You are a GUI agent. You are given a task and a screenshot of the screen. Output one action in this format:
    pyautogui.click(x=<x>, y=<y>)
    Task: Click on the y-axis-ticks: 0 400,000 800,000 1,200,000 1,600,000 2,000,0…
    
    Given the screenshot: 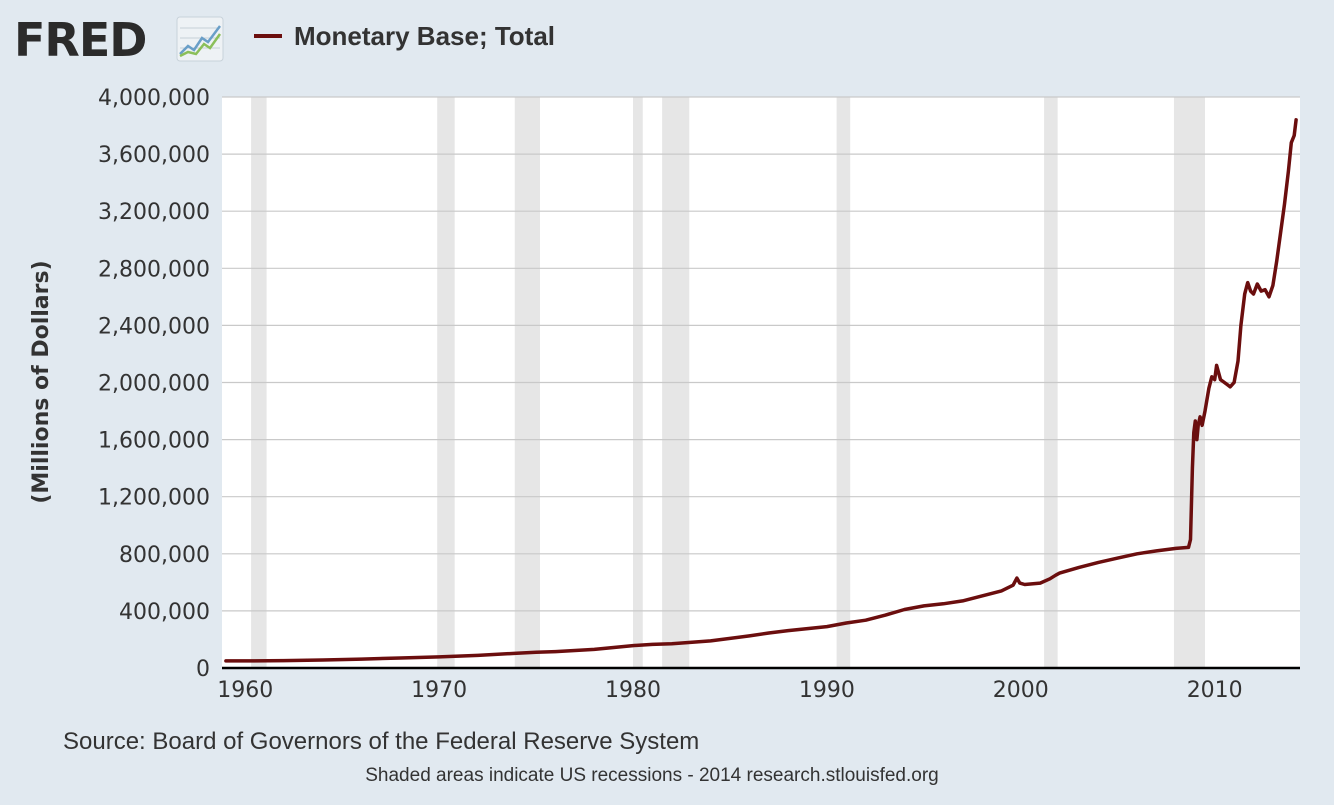 What is the action you would take?
    pyautogui.click(x=154, y=384)
    